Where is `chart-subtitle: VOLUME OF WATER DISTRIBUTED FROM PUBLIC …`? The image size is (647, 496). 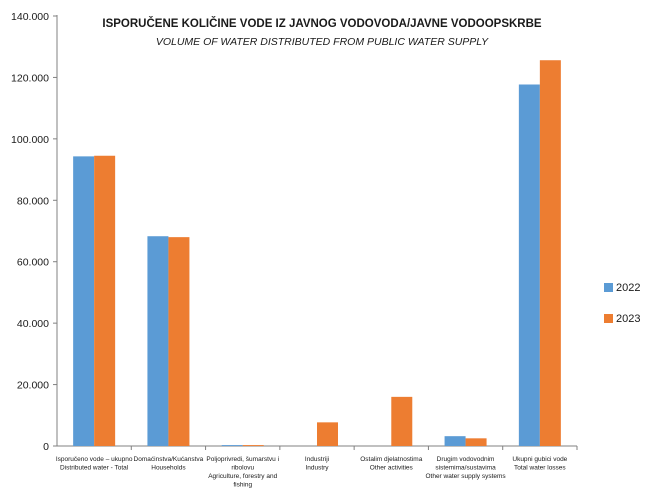 chart-subtitle: VOLUME OF WATER DISTRIBUTED FROM PUBLIC … is located at coordinates (322, 42).